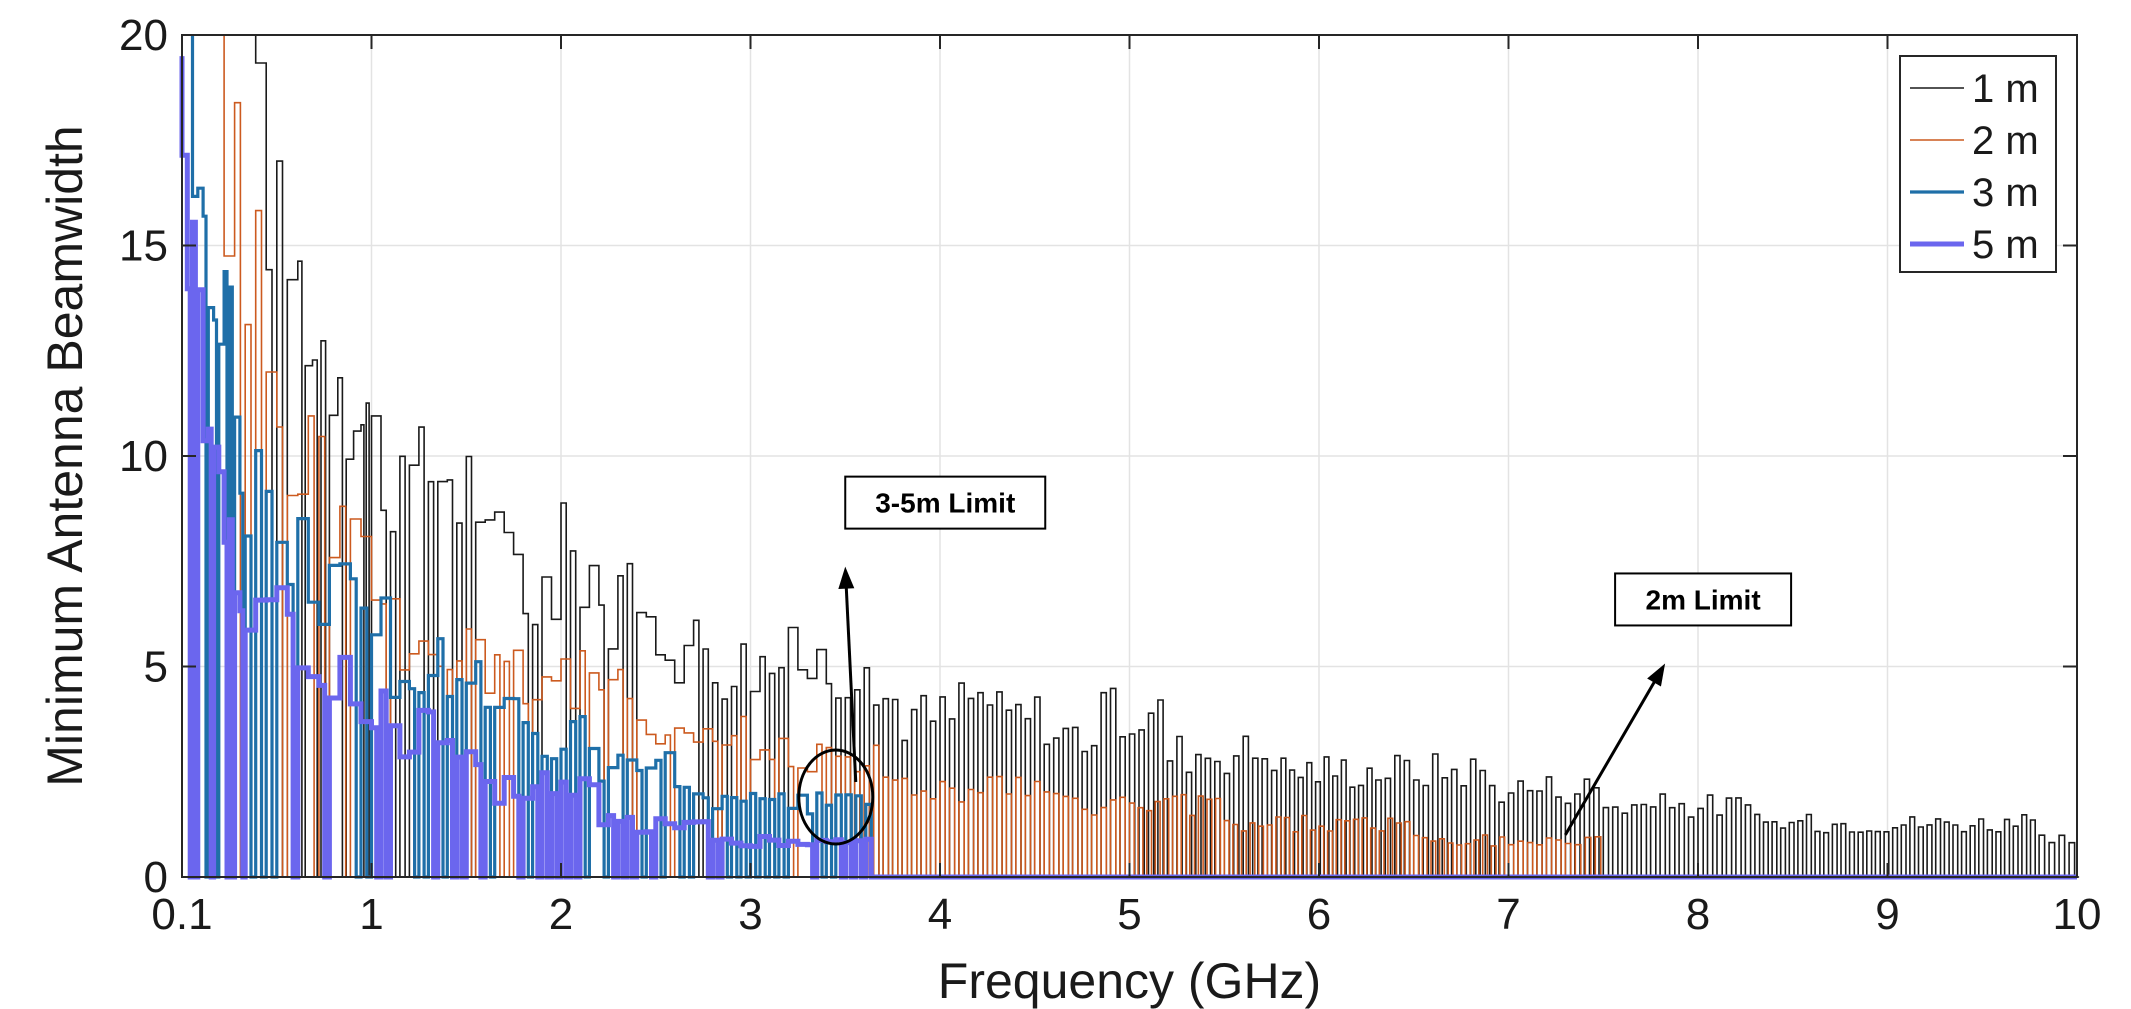 This screenshot has height=1009, width=2131. What do you see at coordinates (1887, 914) in the screenshot?
I see `x-tick-label: 9` at bounding box center [1887, 914].